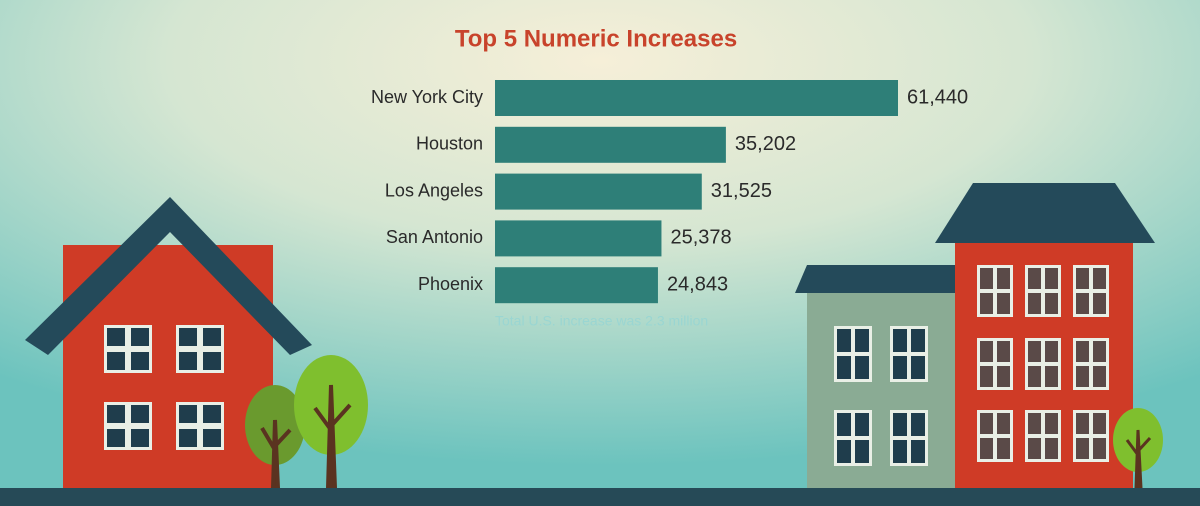 The height and width of the screenshot is (506, 1200). Describe the element at coordinates (306, 422) in the screenshot. I see `trees-left` at that location.